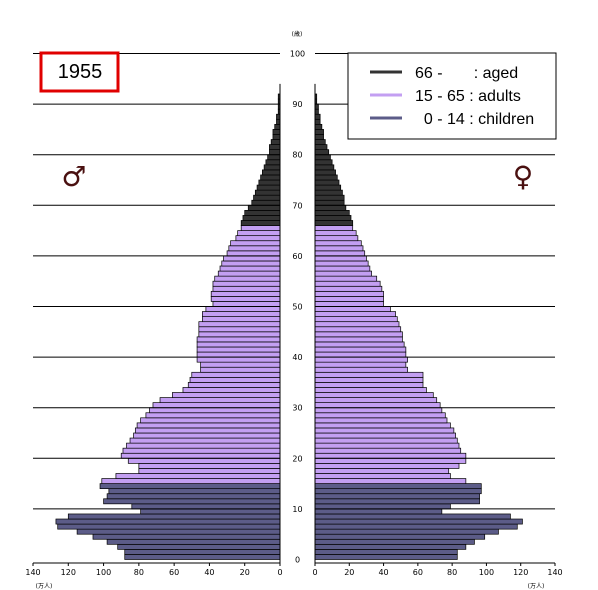 The width and height of the screenshot is (598, 590). What do you see at coordinates (32, 572) in the screenshot?
I see `male-x-tick-label-140: 140` at bounding box center [32, 572].